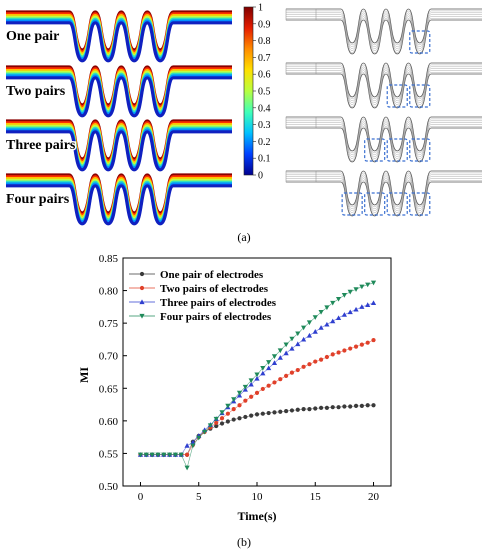 Image resolution: width=488 pixels, height=550 pixels. What do you see at coordinates (109, 422) in the screenshot?
I see `y-tick-label: 0.60` at bounding box center [109, 422].